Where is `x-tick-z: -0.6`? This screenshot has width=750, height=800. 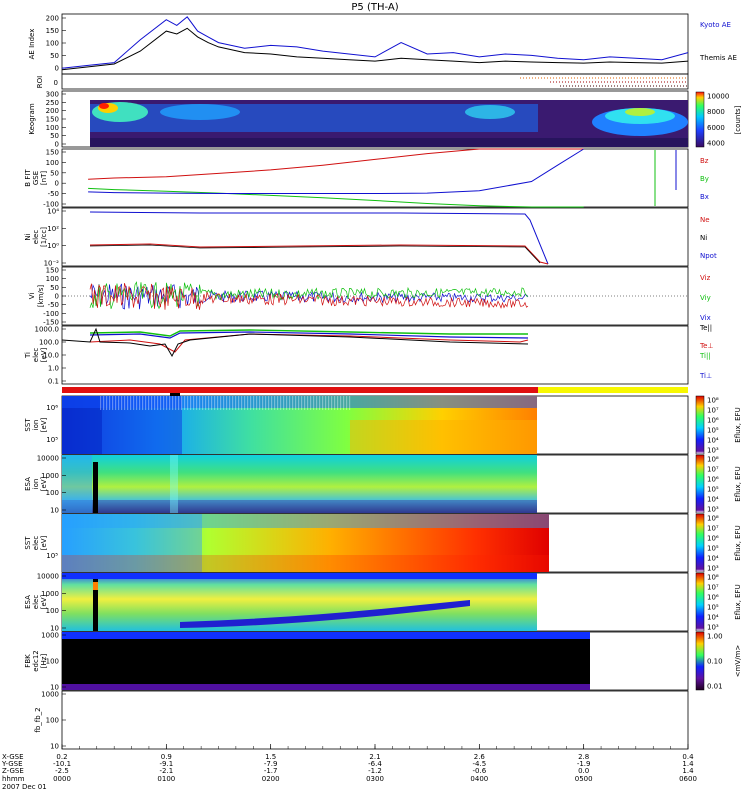 x-tick-z: -0.6 is located at coordinates (479, 771).